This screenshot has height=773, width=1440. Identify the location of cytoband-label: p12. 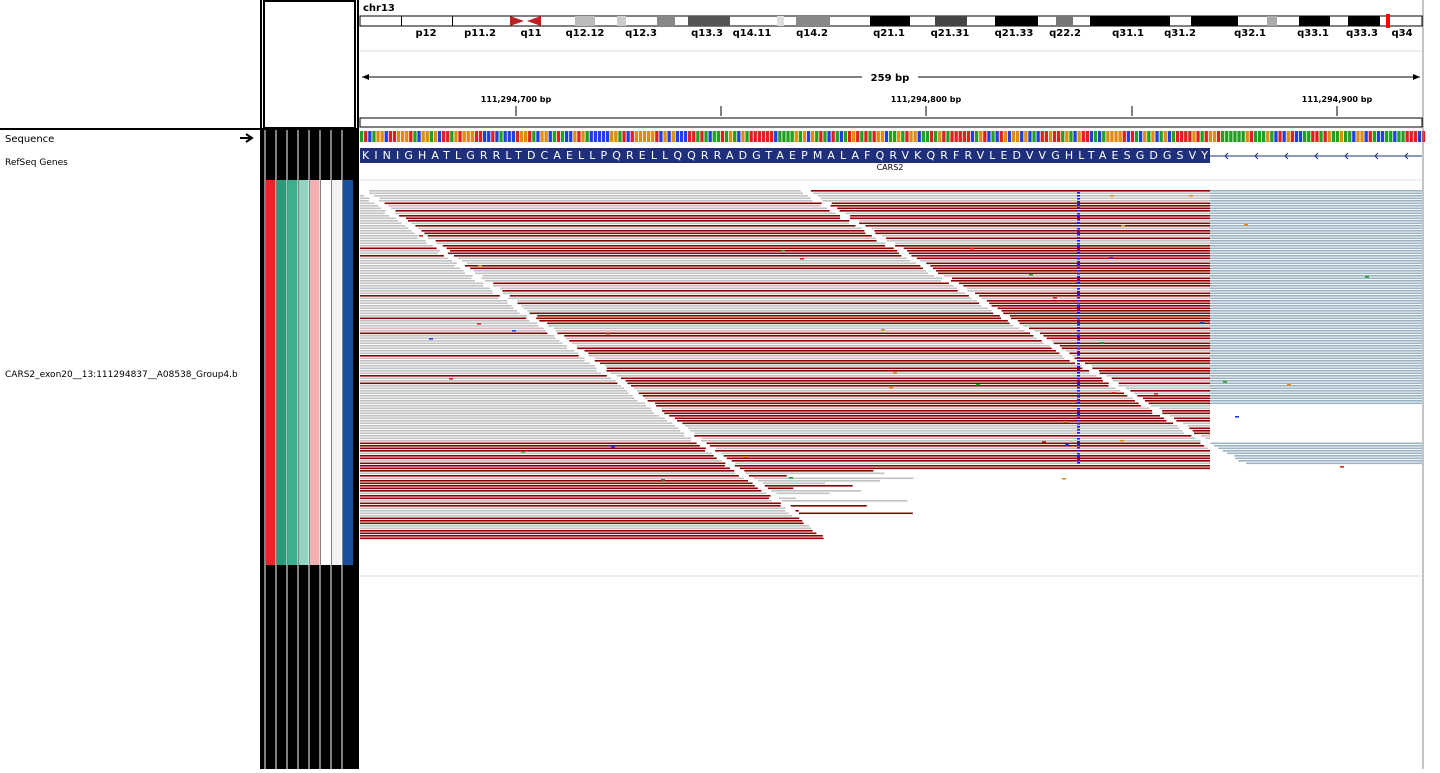
(425, 33).